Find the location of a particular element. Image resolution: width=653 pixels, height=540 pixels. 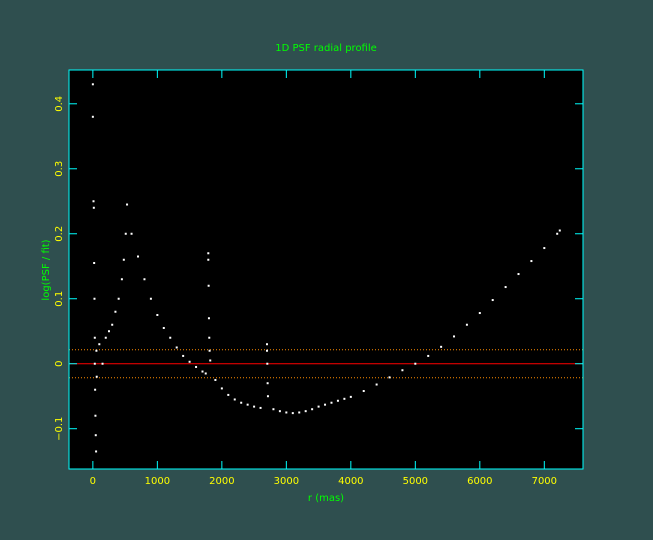

y-tick-label: 0.3 is located at coordinates (59, 169).